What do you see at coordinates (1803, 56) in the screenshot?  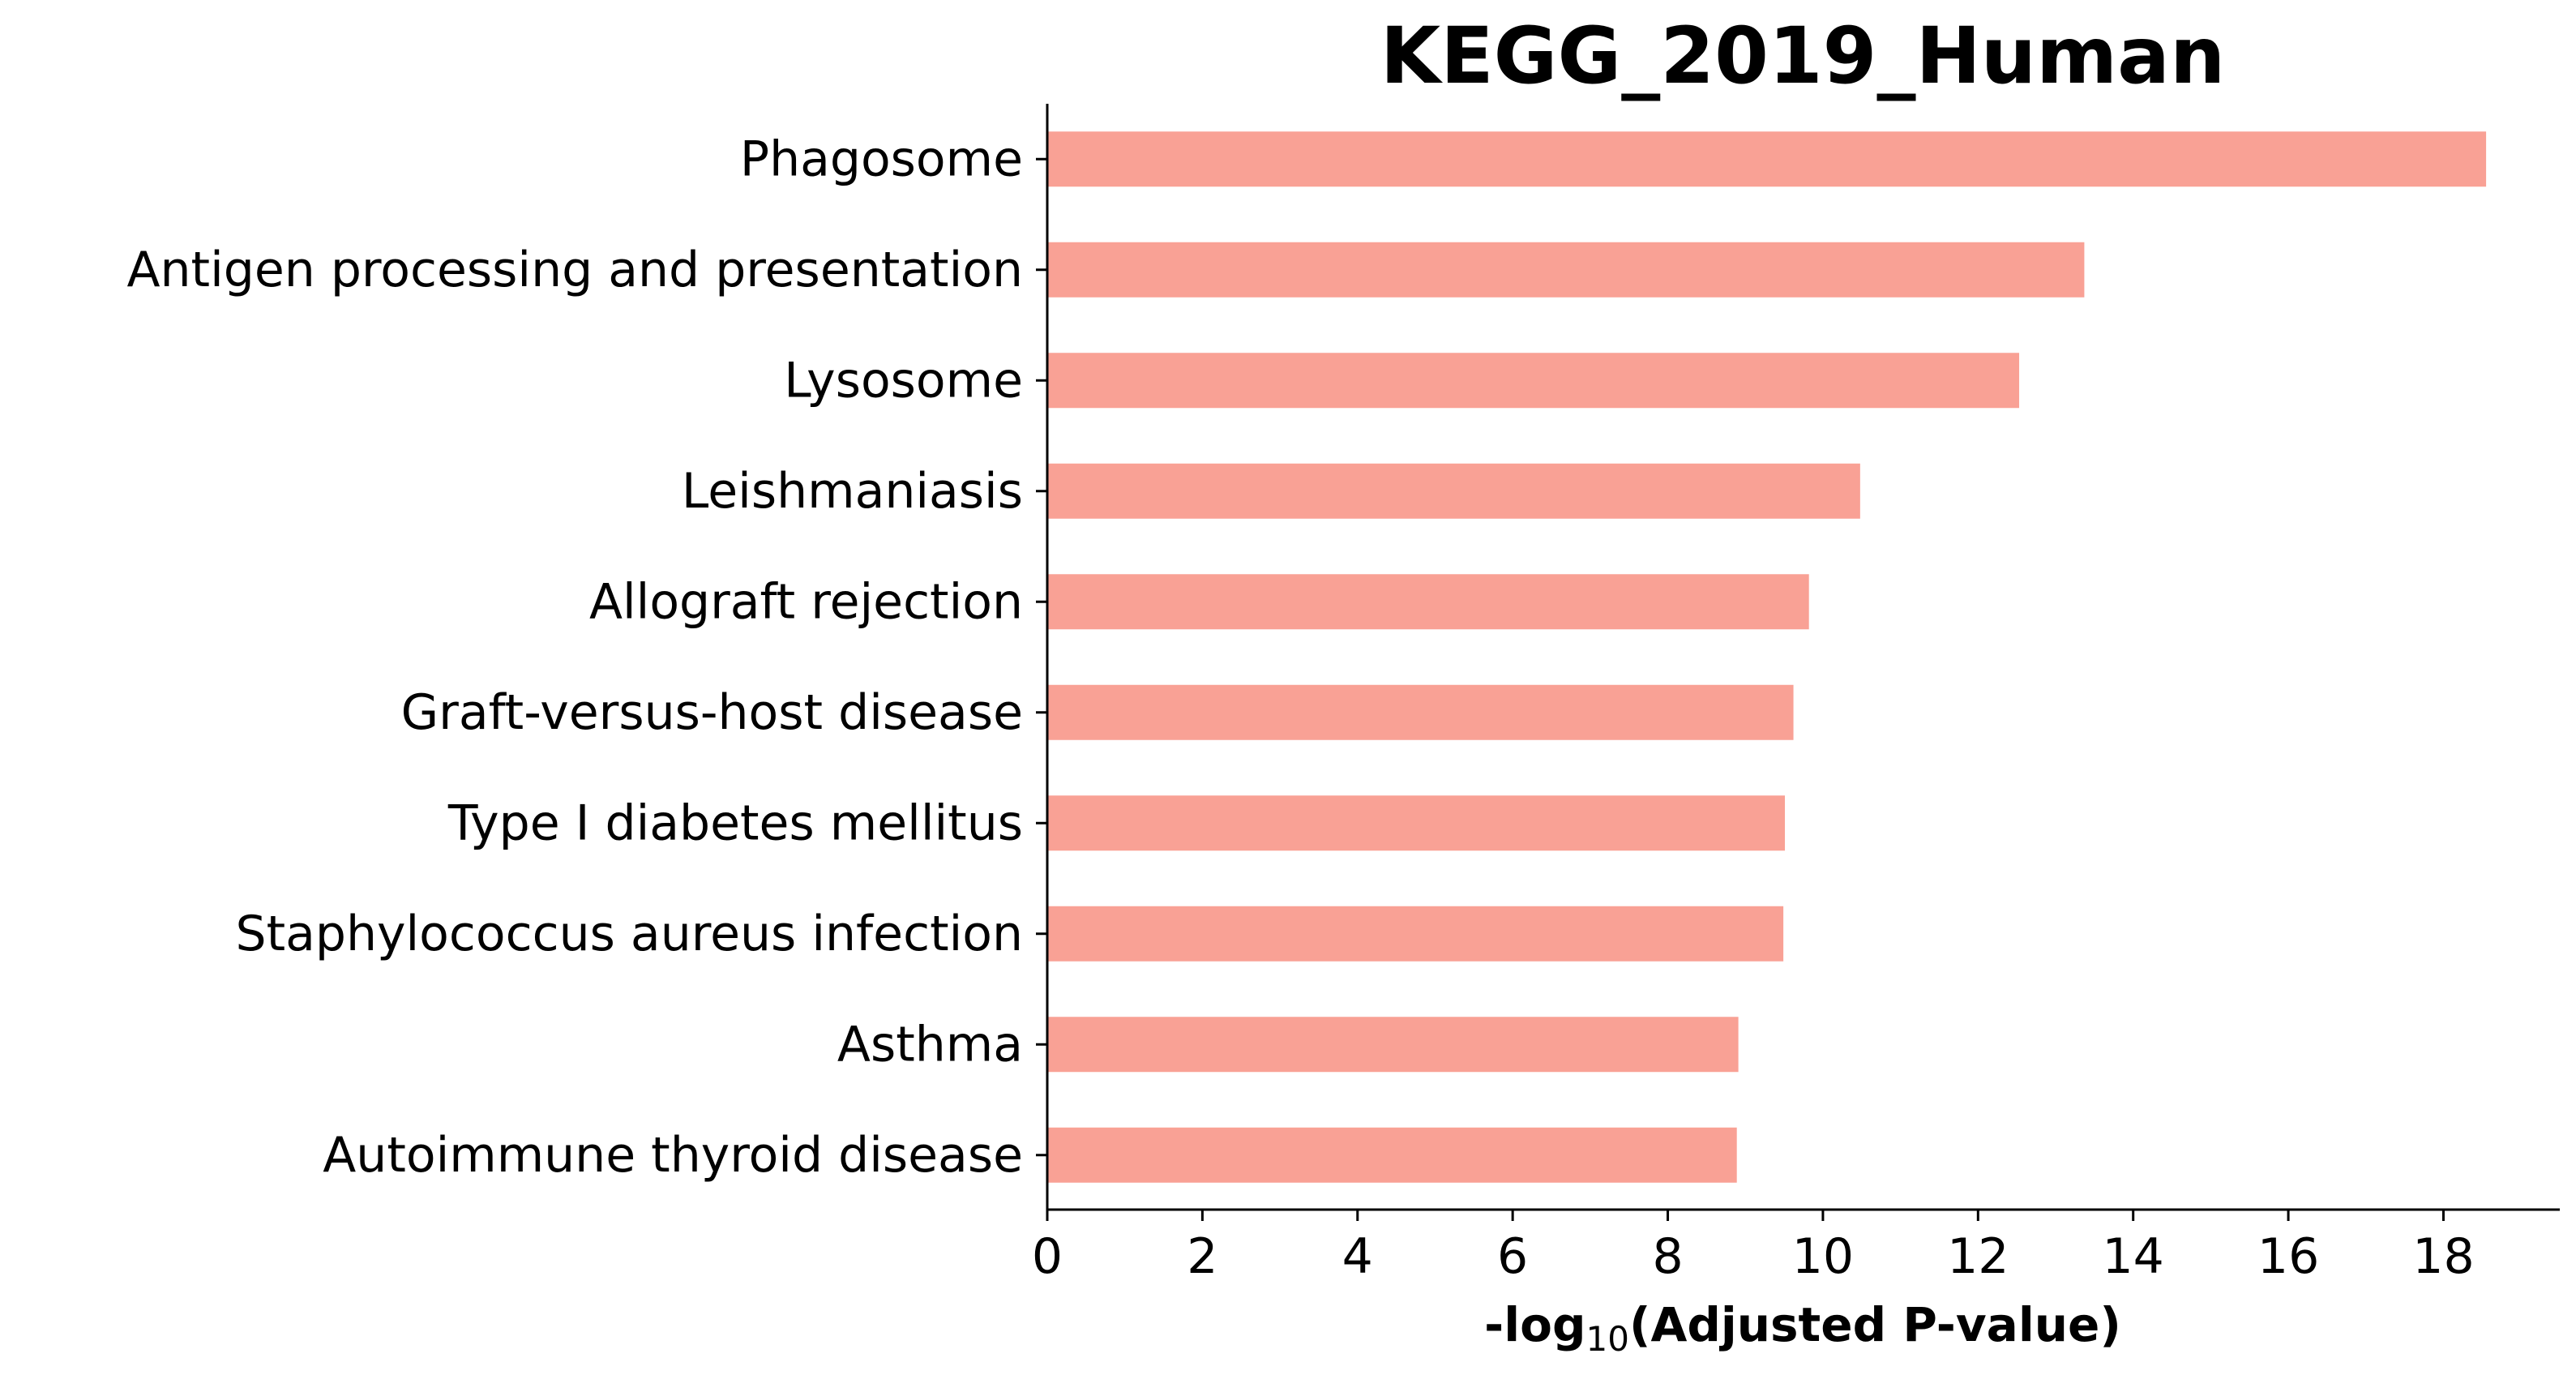 I see `chart-title: KEGG_2019_Human` at bounding box center [1803, 56].